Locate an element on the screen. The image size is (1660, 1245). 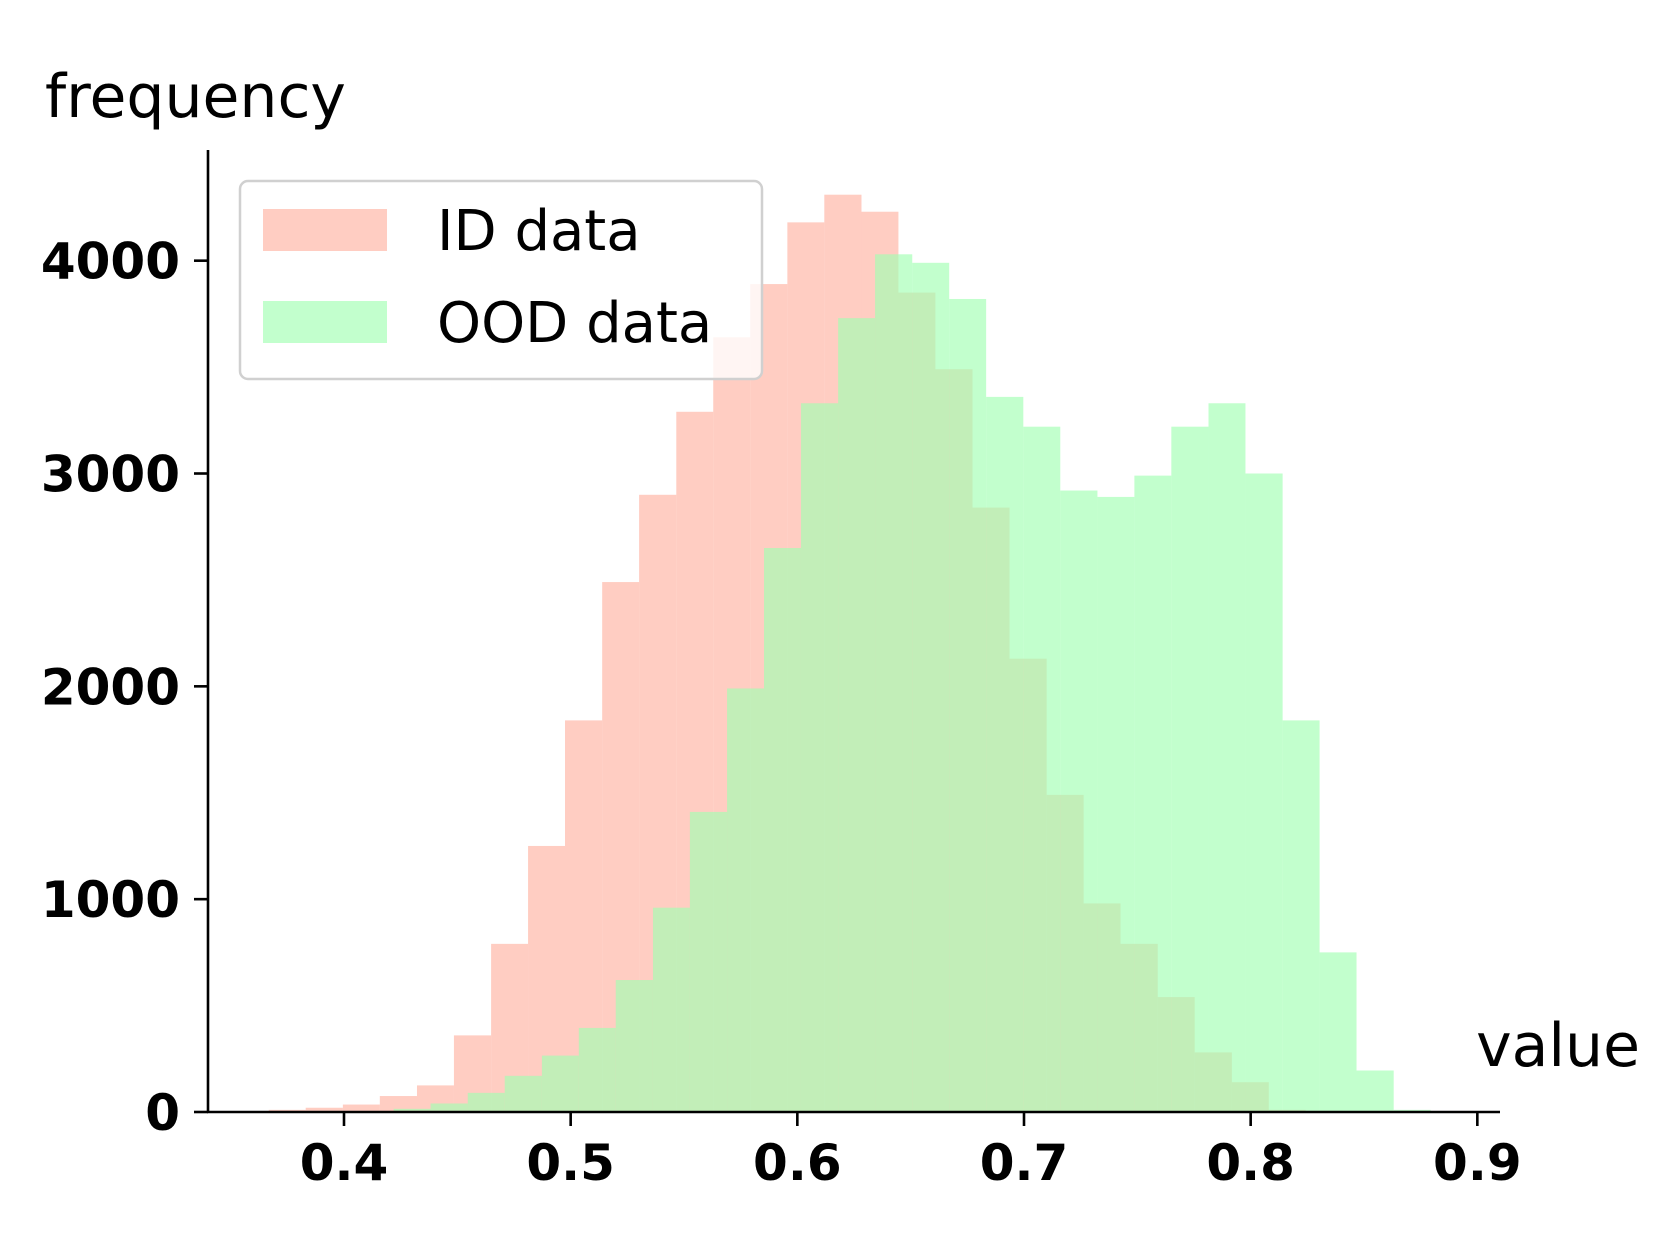
x-tick-label: 0.5 is located at coordinates (570, 1163).